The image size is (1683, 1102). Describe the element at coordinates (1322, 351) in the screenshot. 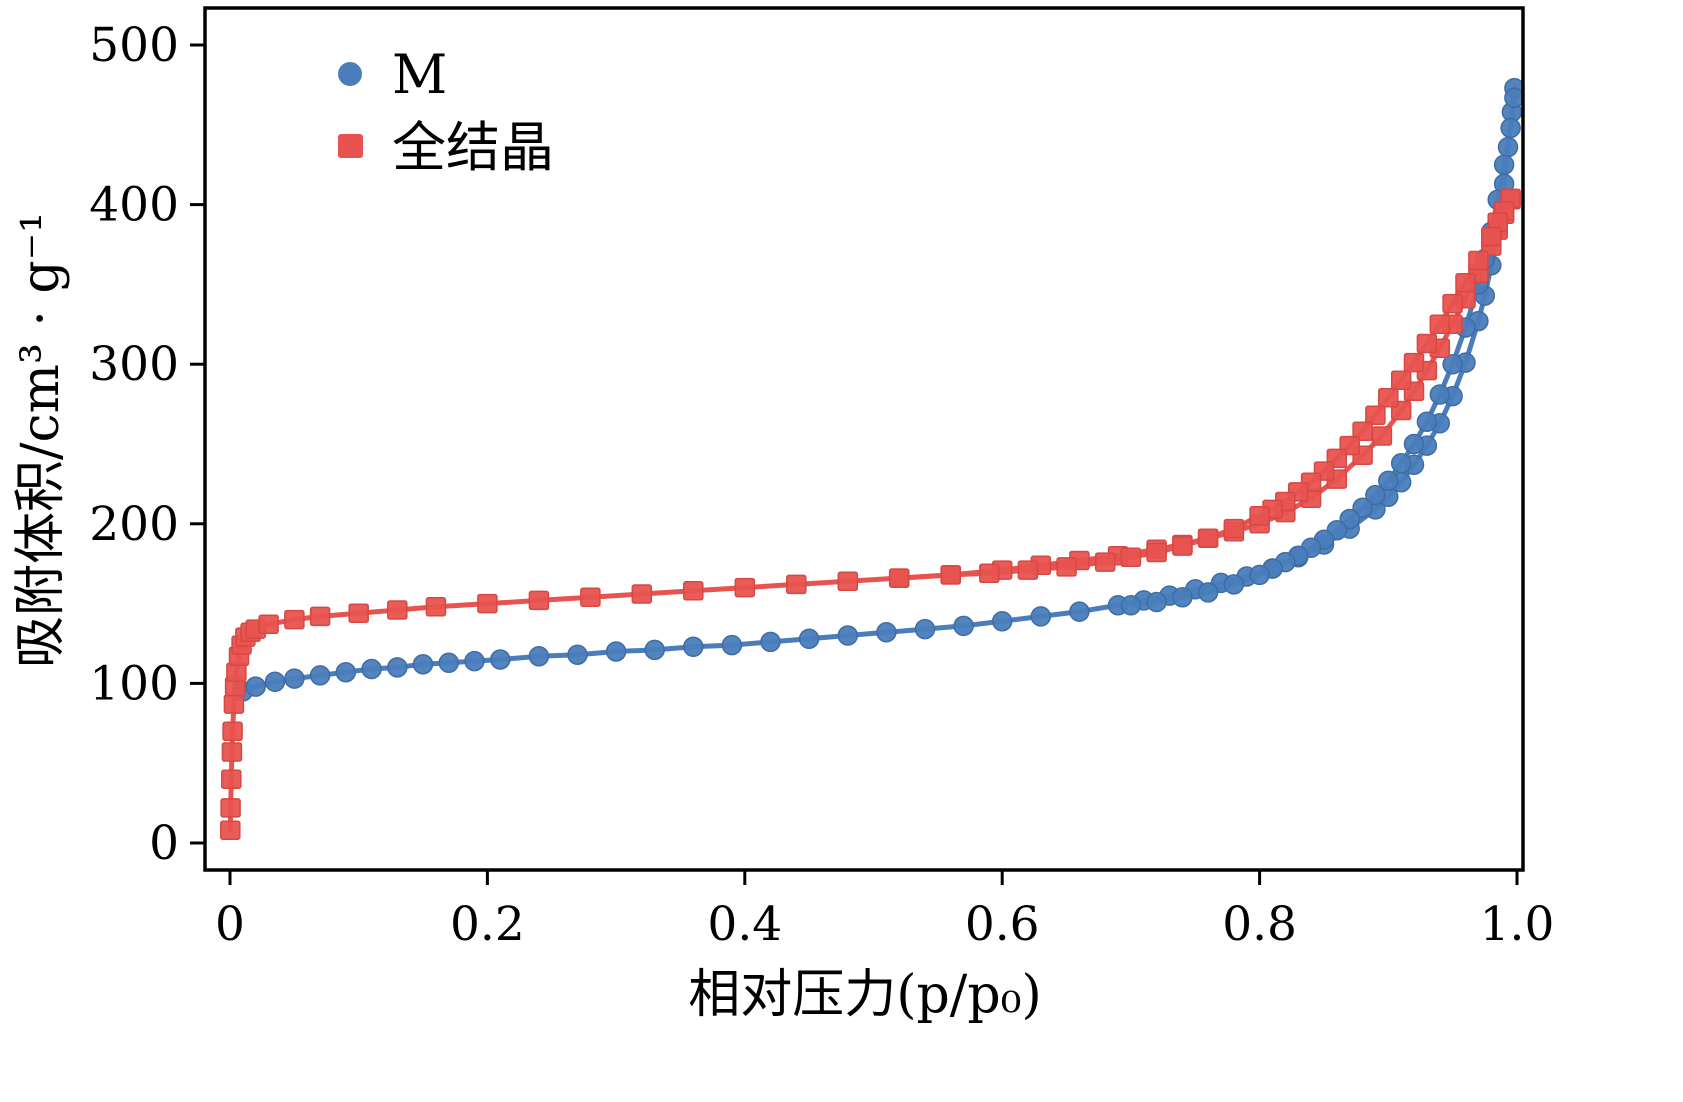

I see `series-circle-desorption-line` at that location.